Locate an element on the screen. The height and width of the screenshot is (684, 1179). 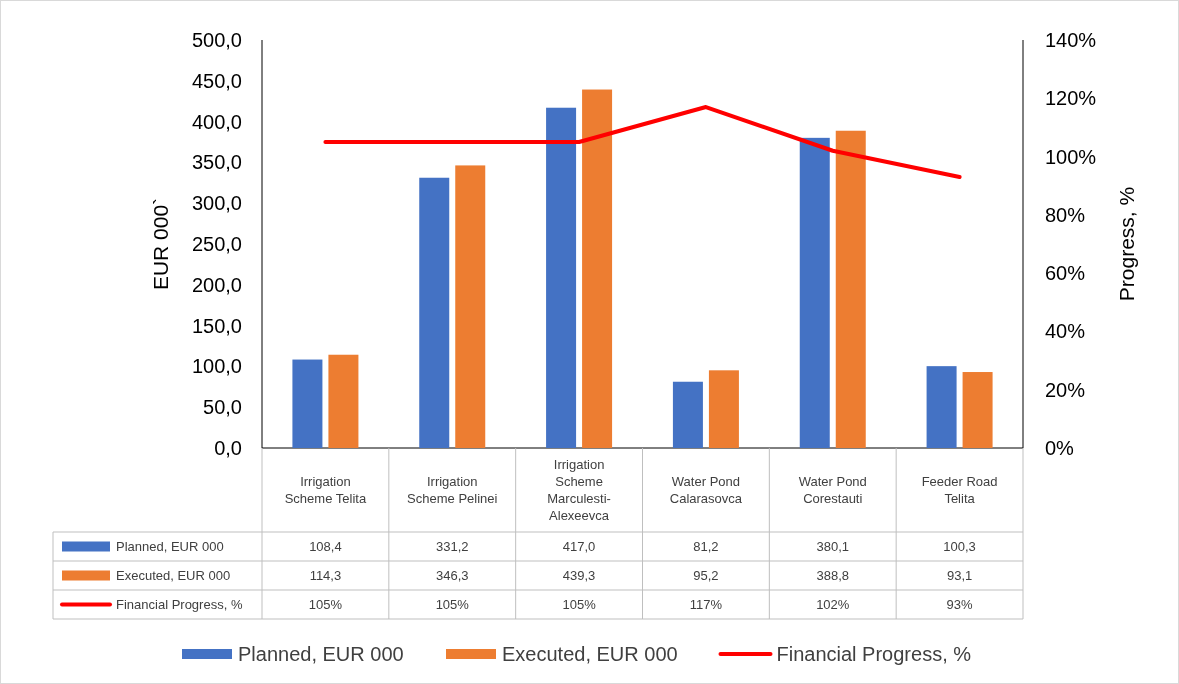
text: Planned, EUR 000 is located at coordinates (321, 654).